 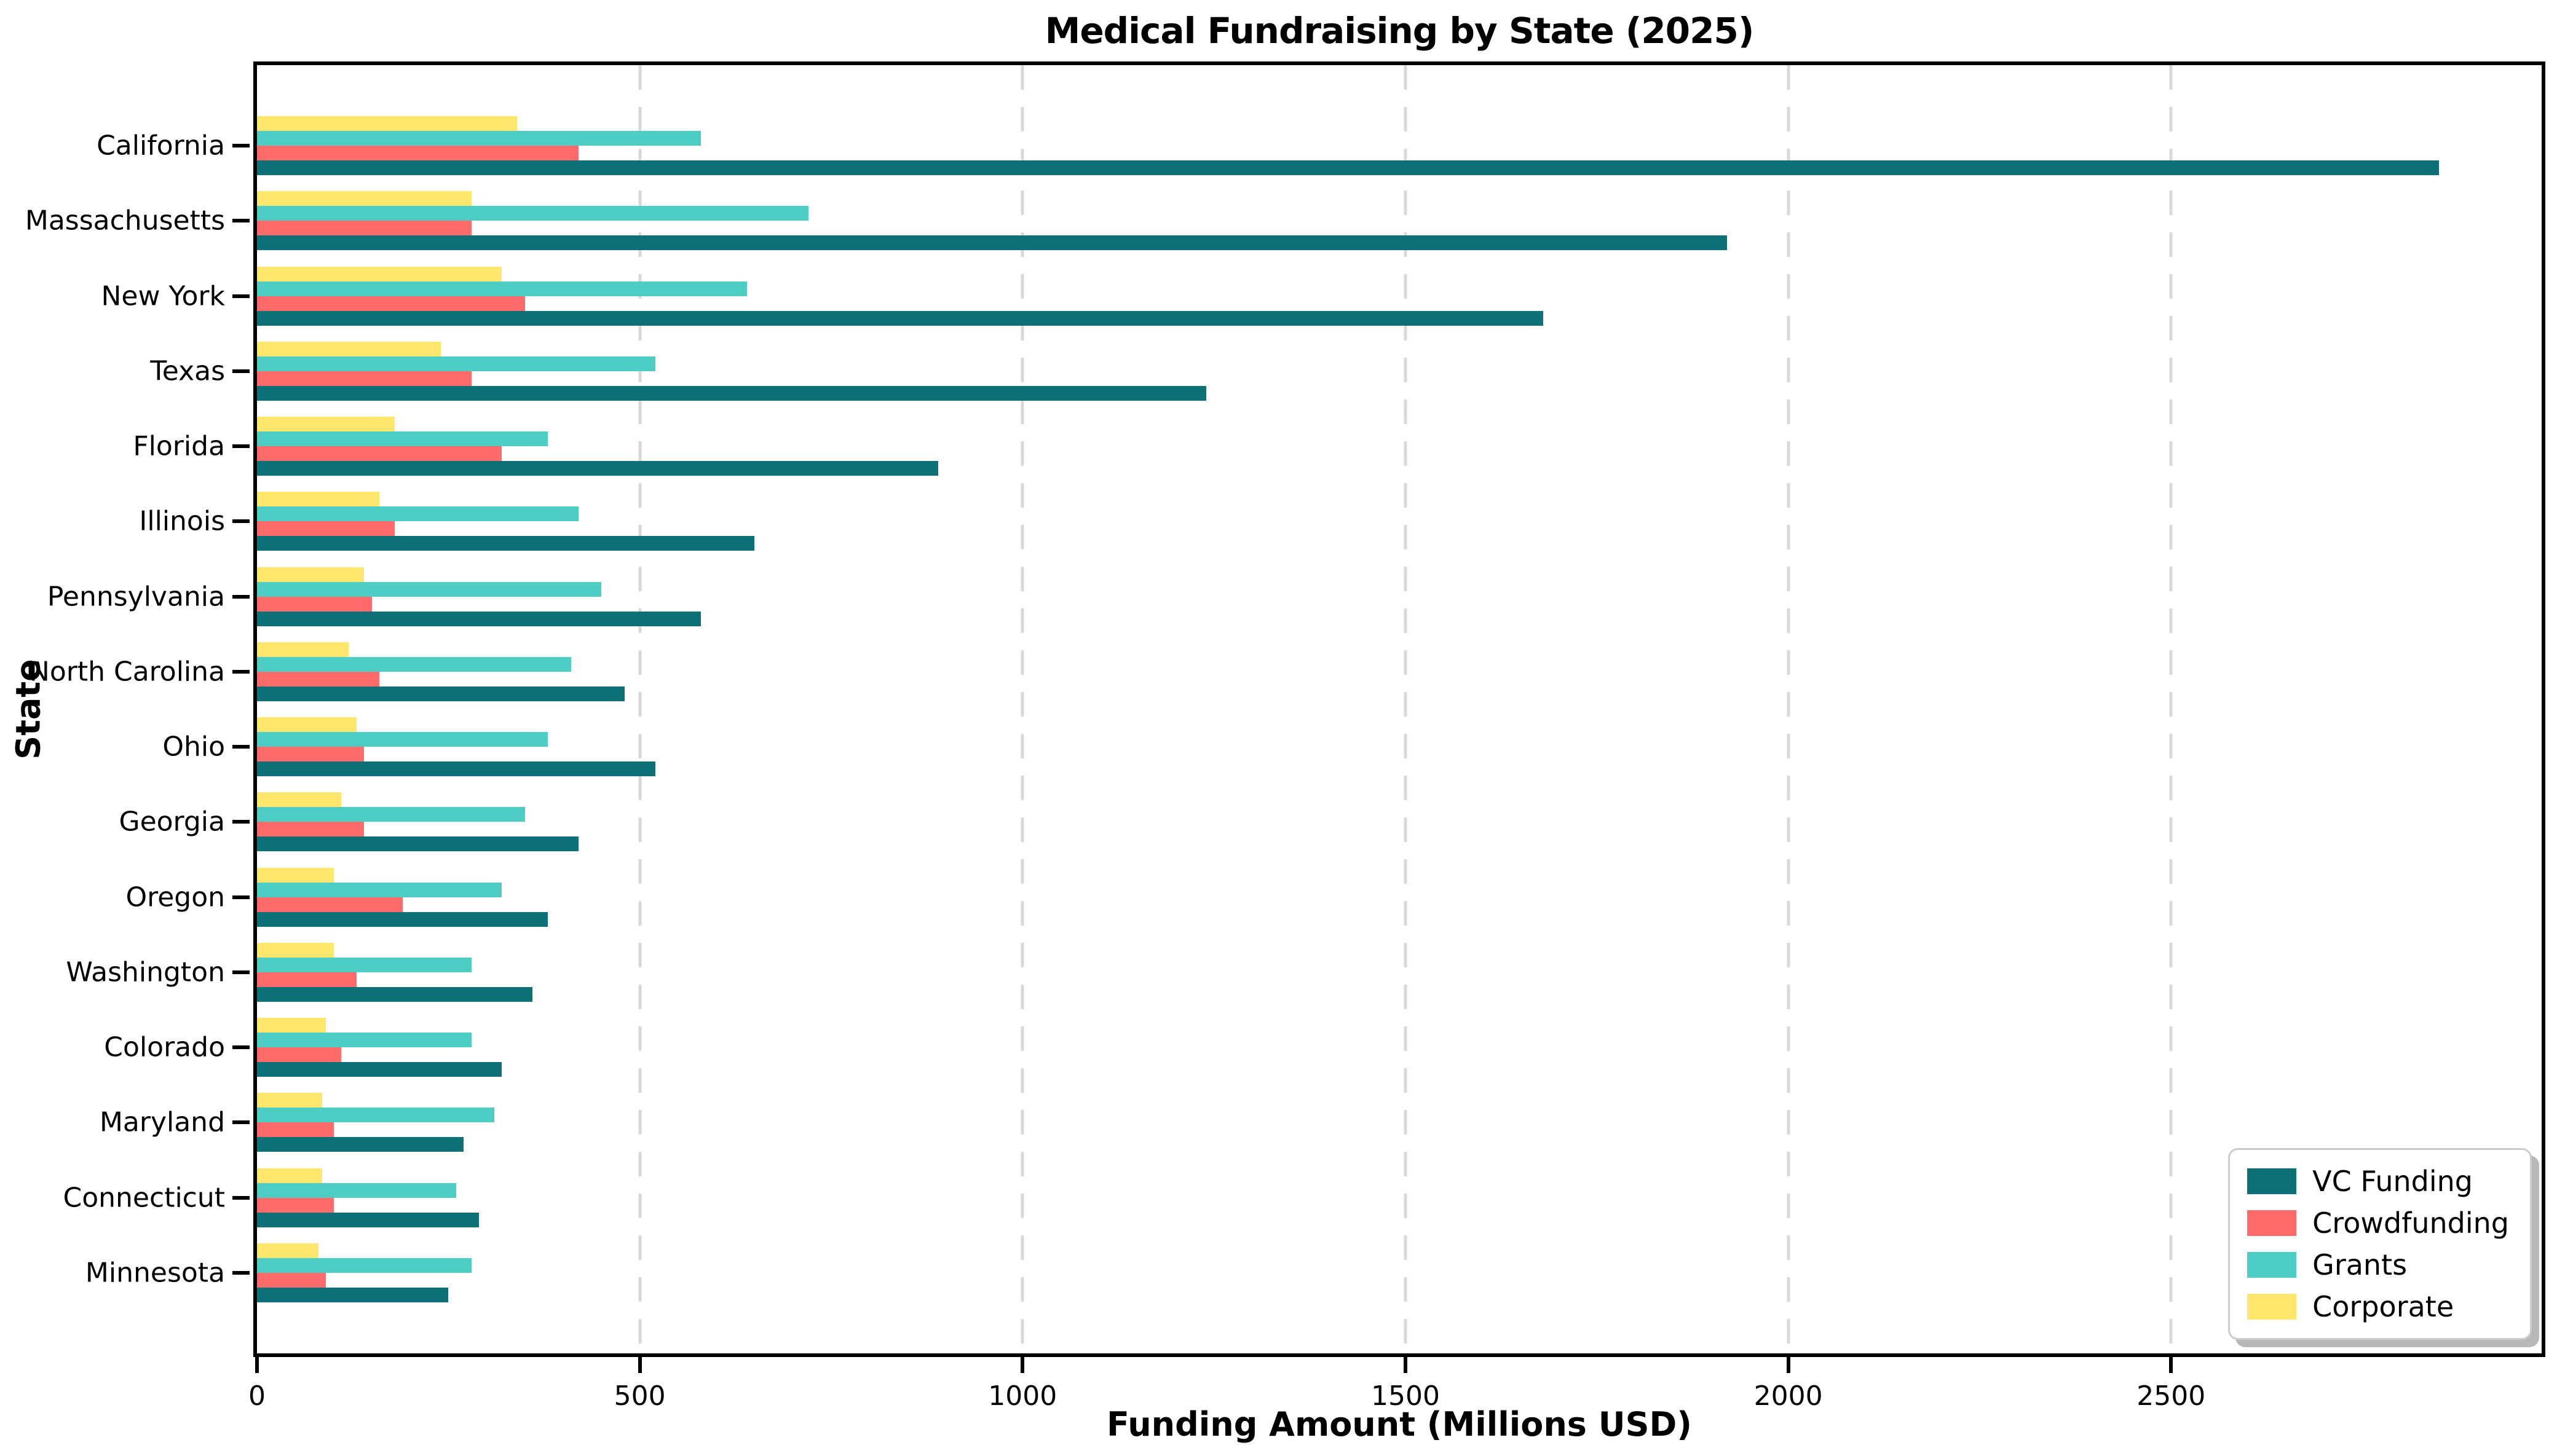 I want to click on bar-crowdfunding-minnesota, so click(x=291, y=1280).